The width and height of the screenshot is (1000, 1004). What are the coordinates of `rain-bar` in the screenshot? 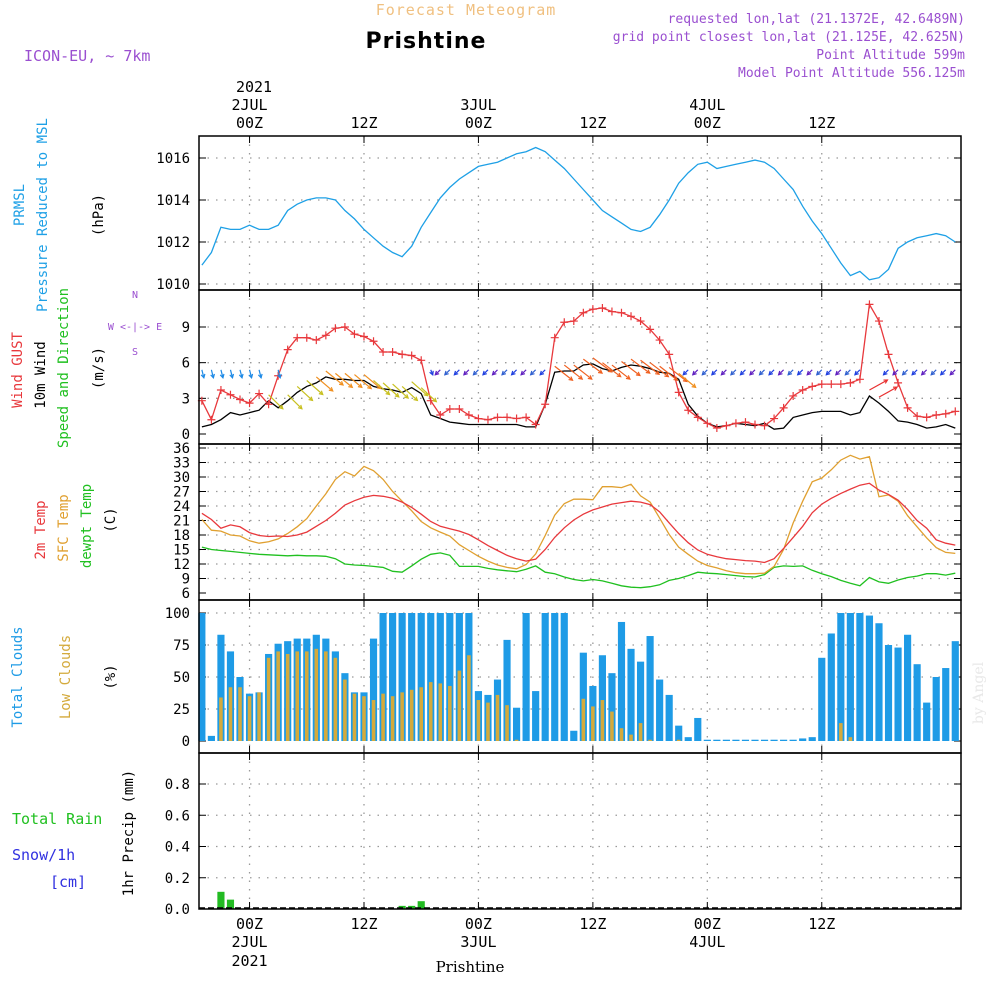 It's located at (421, 905).